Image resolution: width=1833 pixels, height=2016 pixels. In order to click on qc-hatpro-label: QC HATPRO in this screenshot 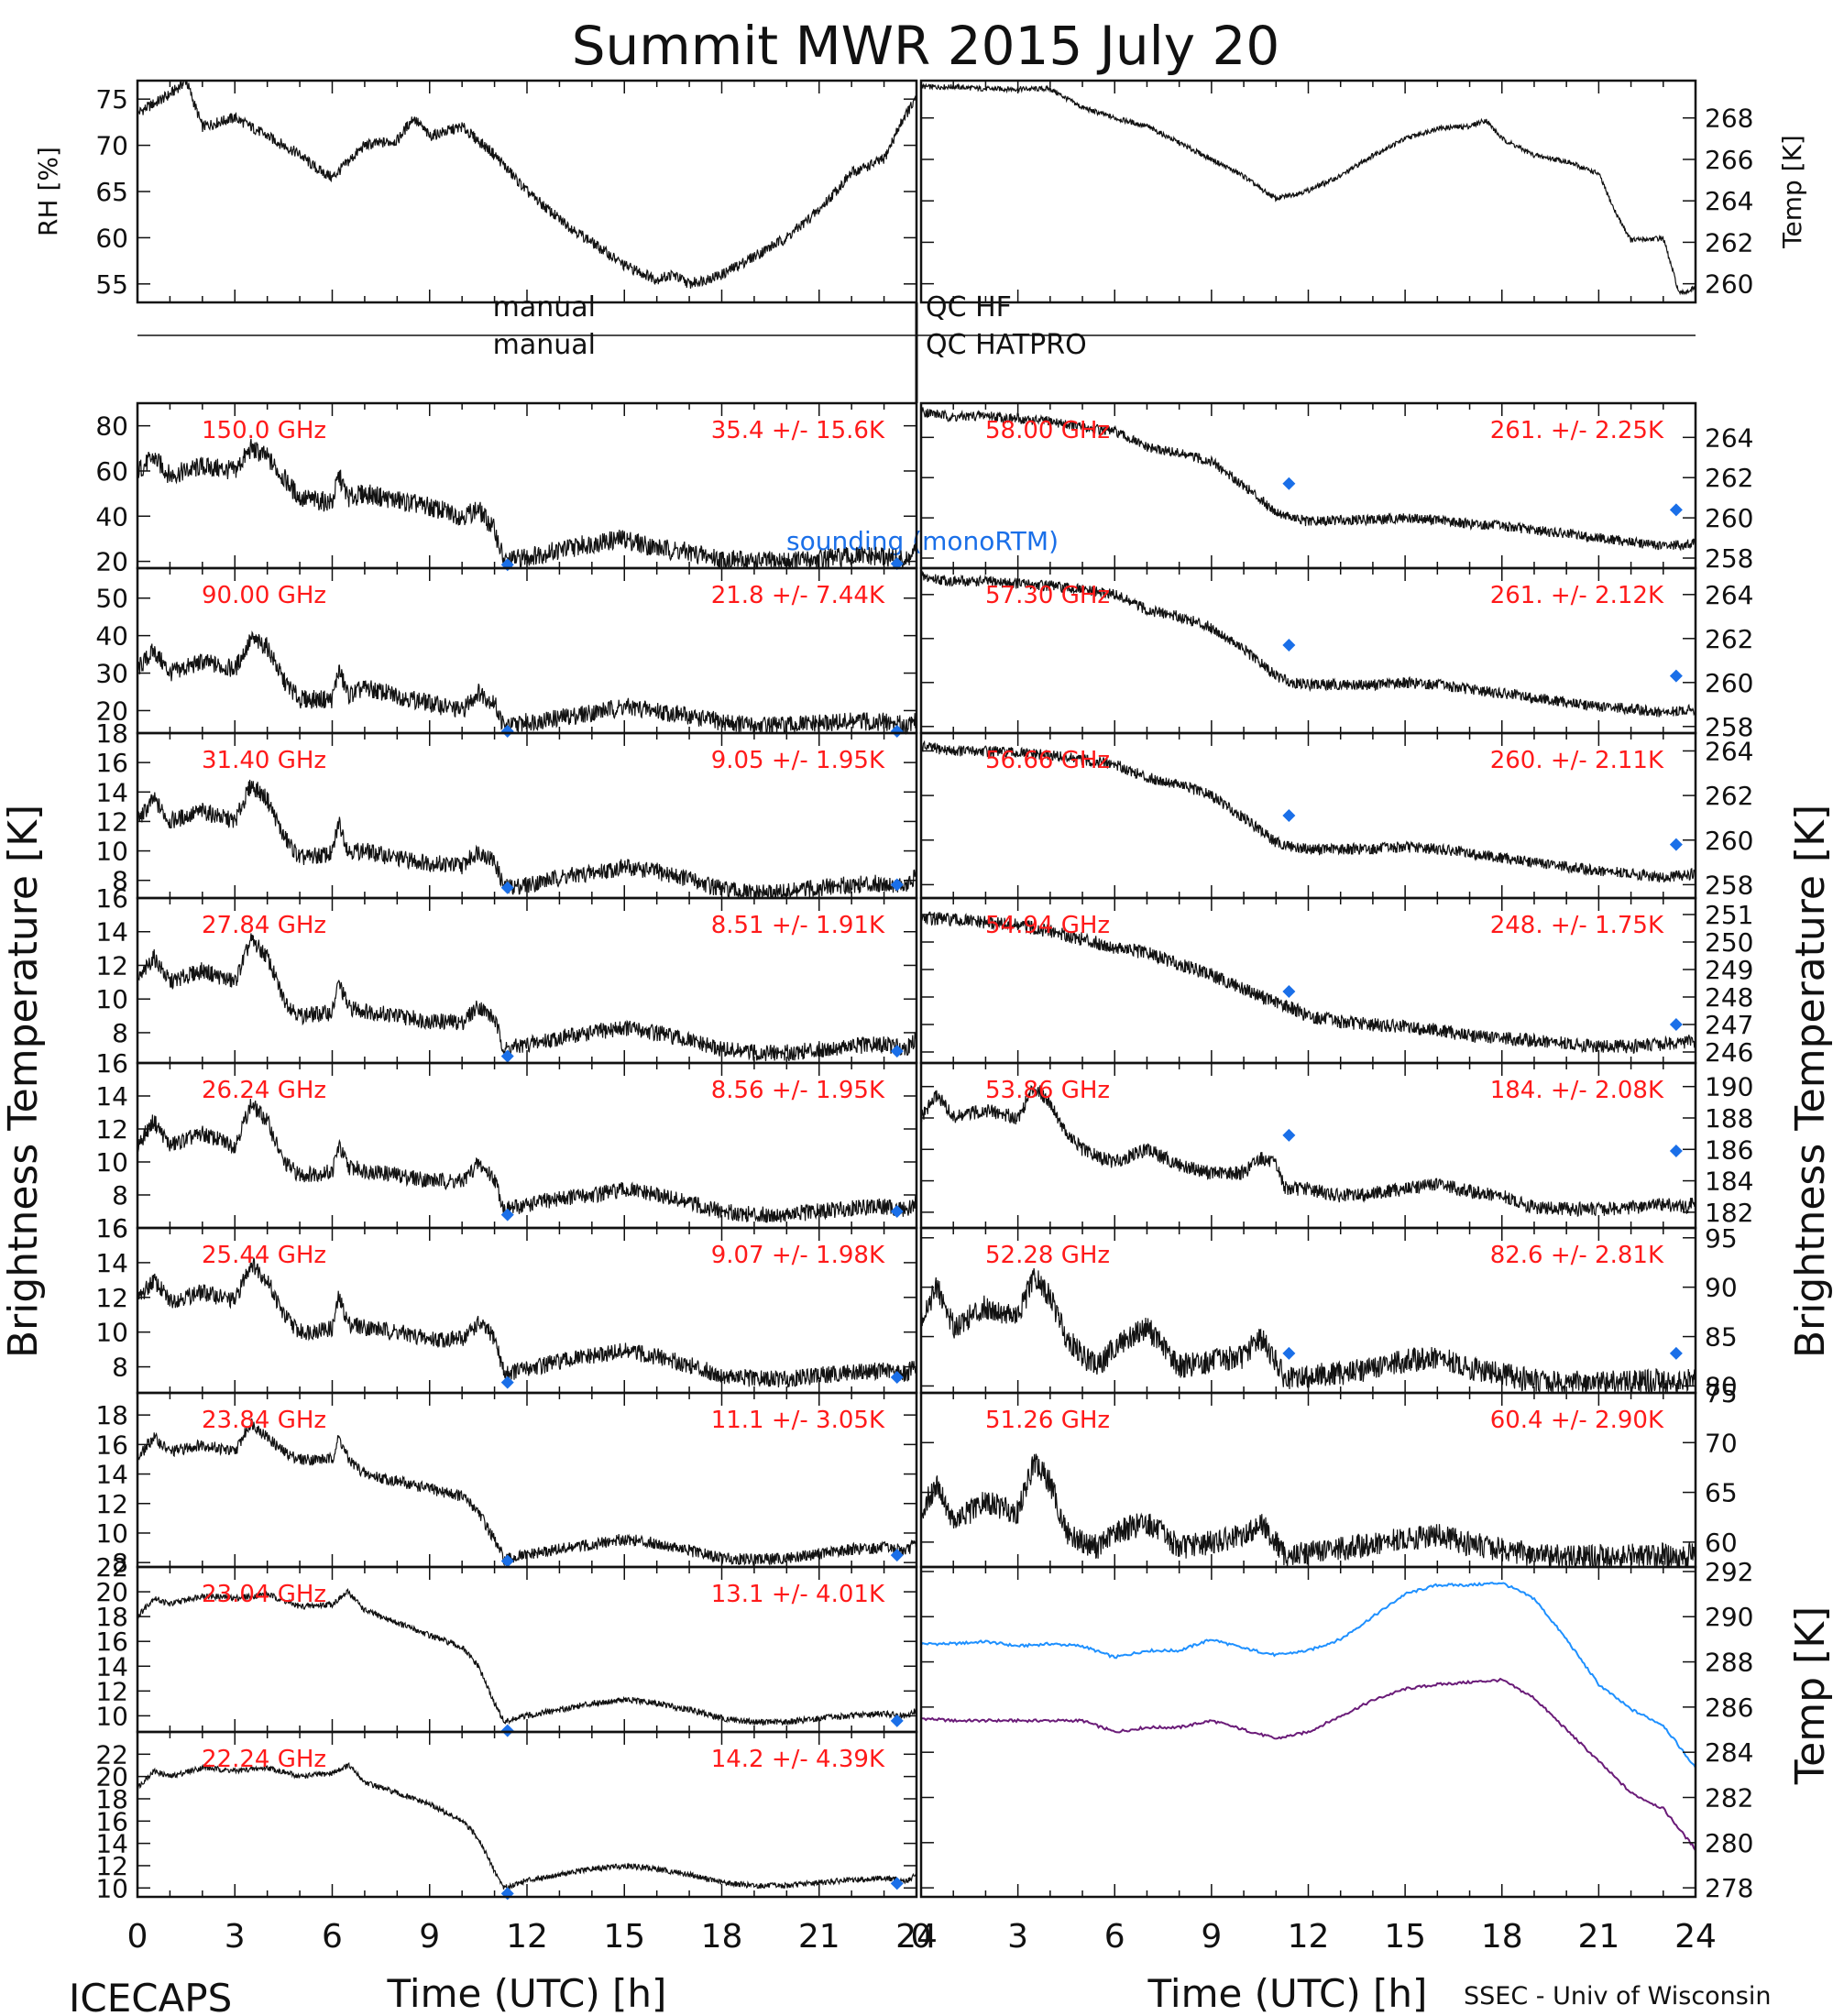, I will do `click(1006, 345)`.